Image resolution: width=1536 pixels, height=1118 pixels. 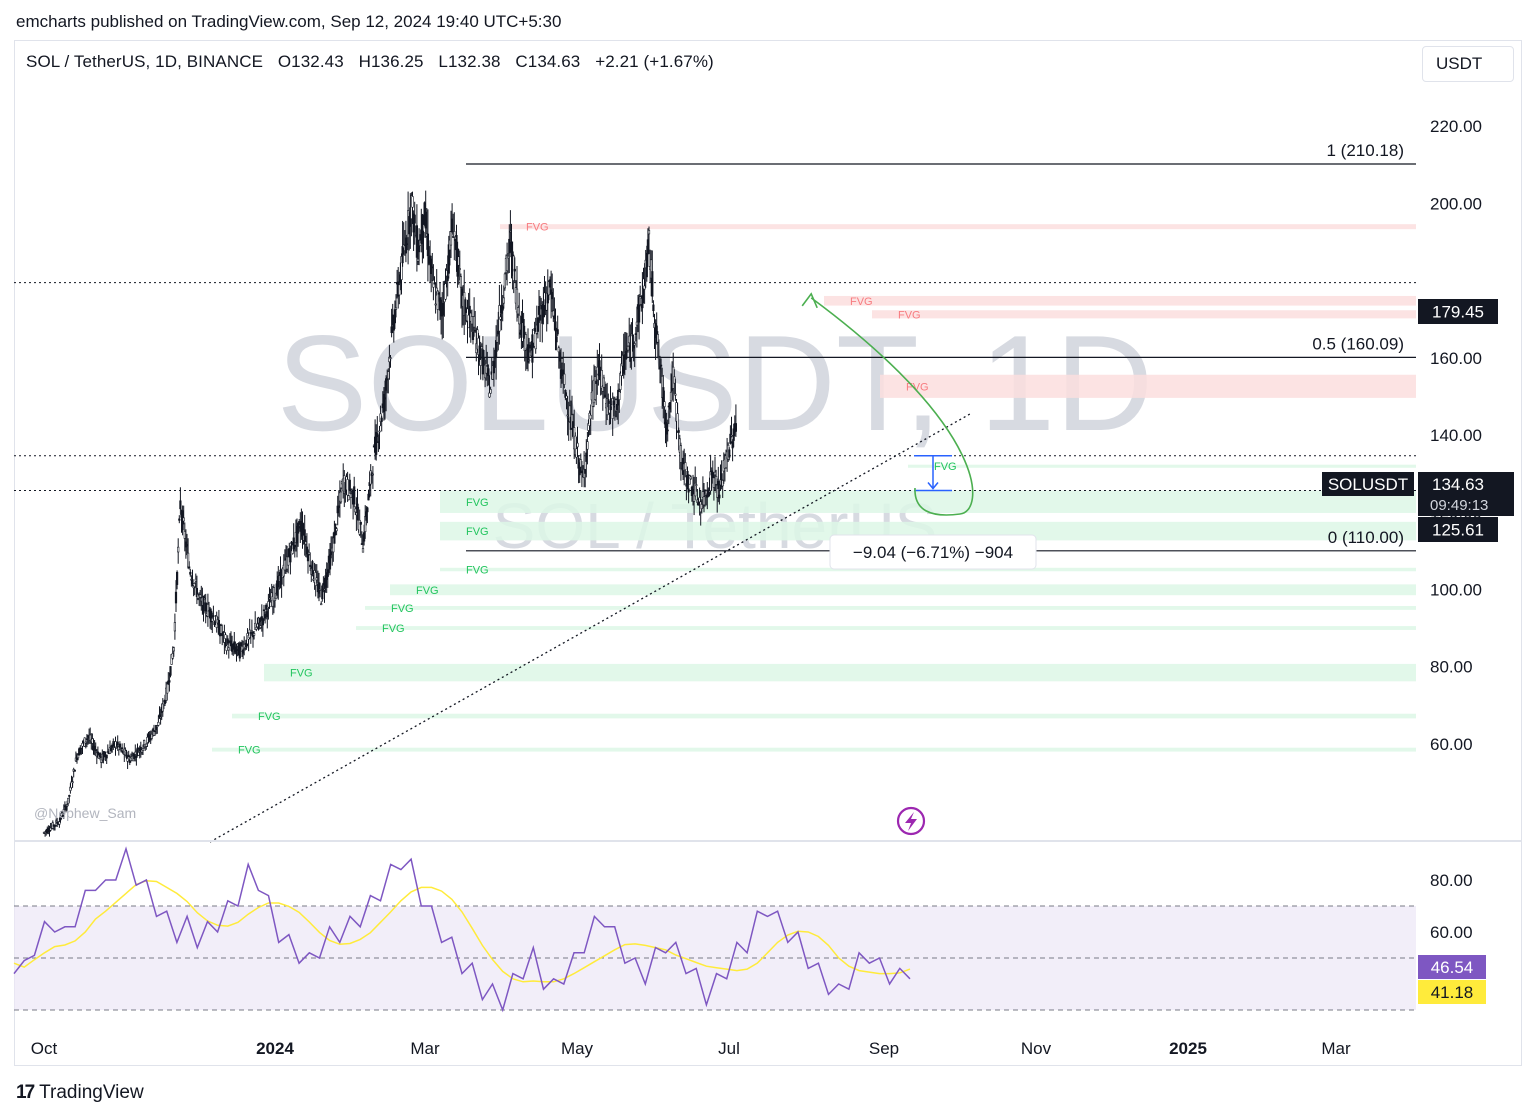 I want to click on symbol-tag: SOLUSDT, so click(x=1368, y=484).